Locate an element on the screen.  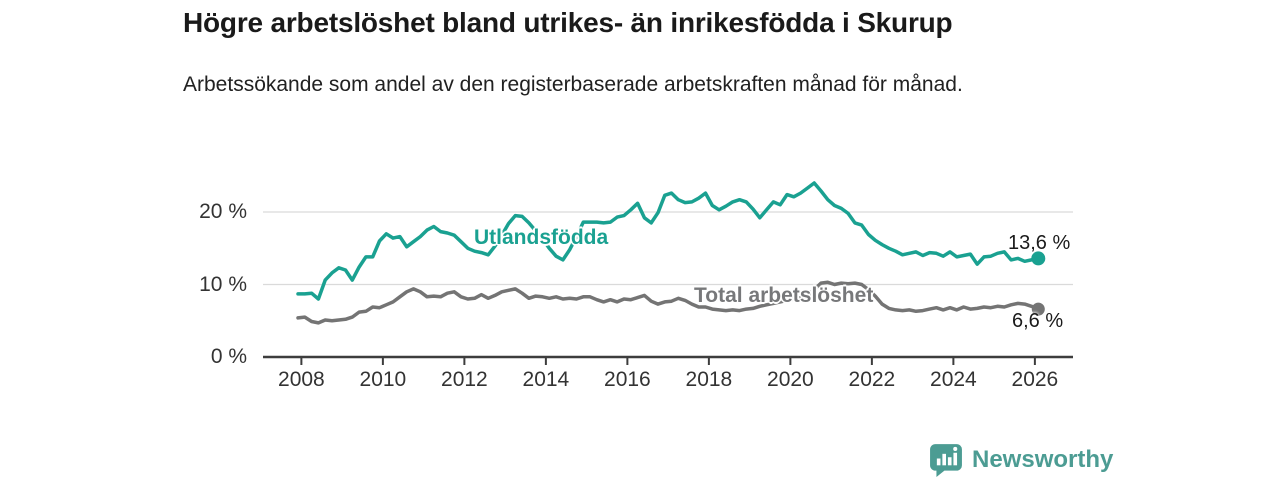
series-label-utlandsfodda: Utlandsfödda is located at coordinates (541, 237).